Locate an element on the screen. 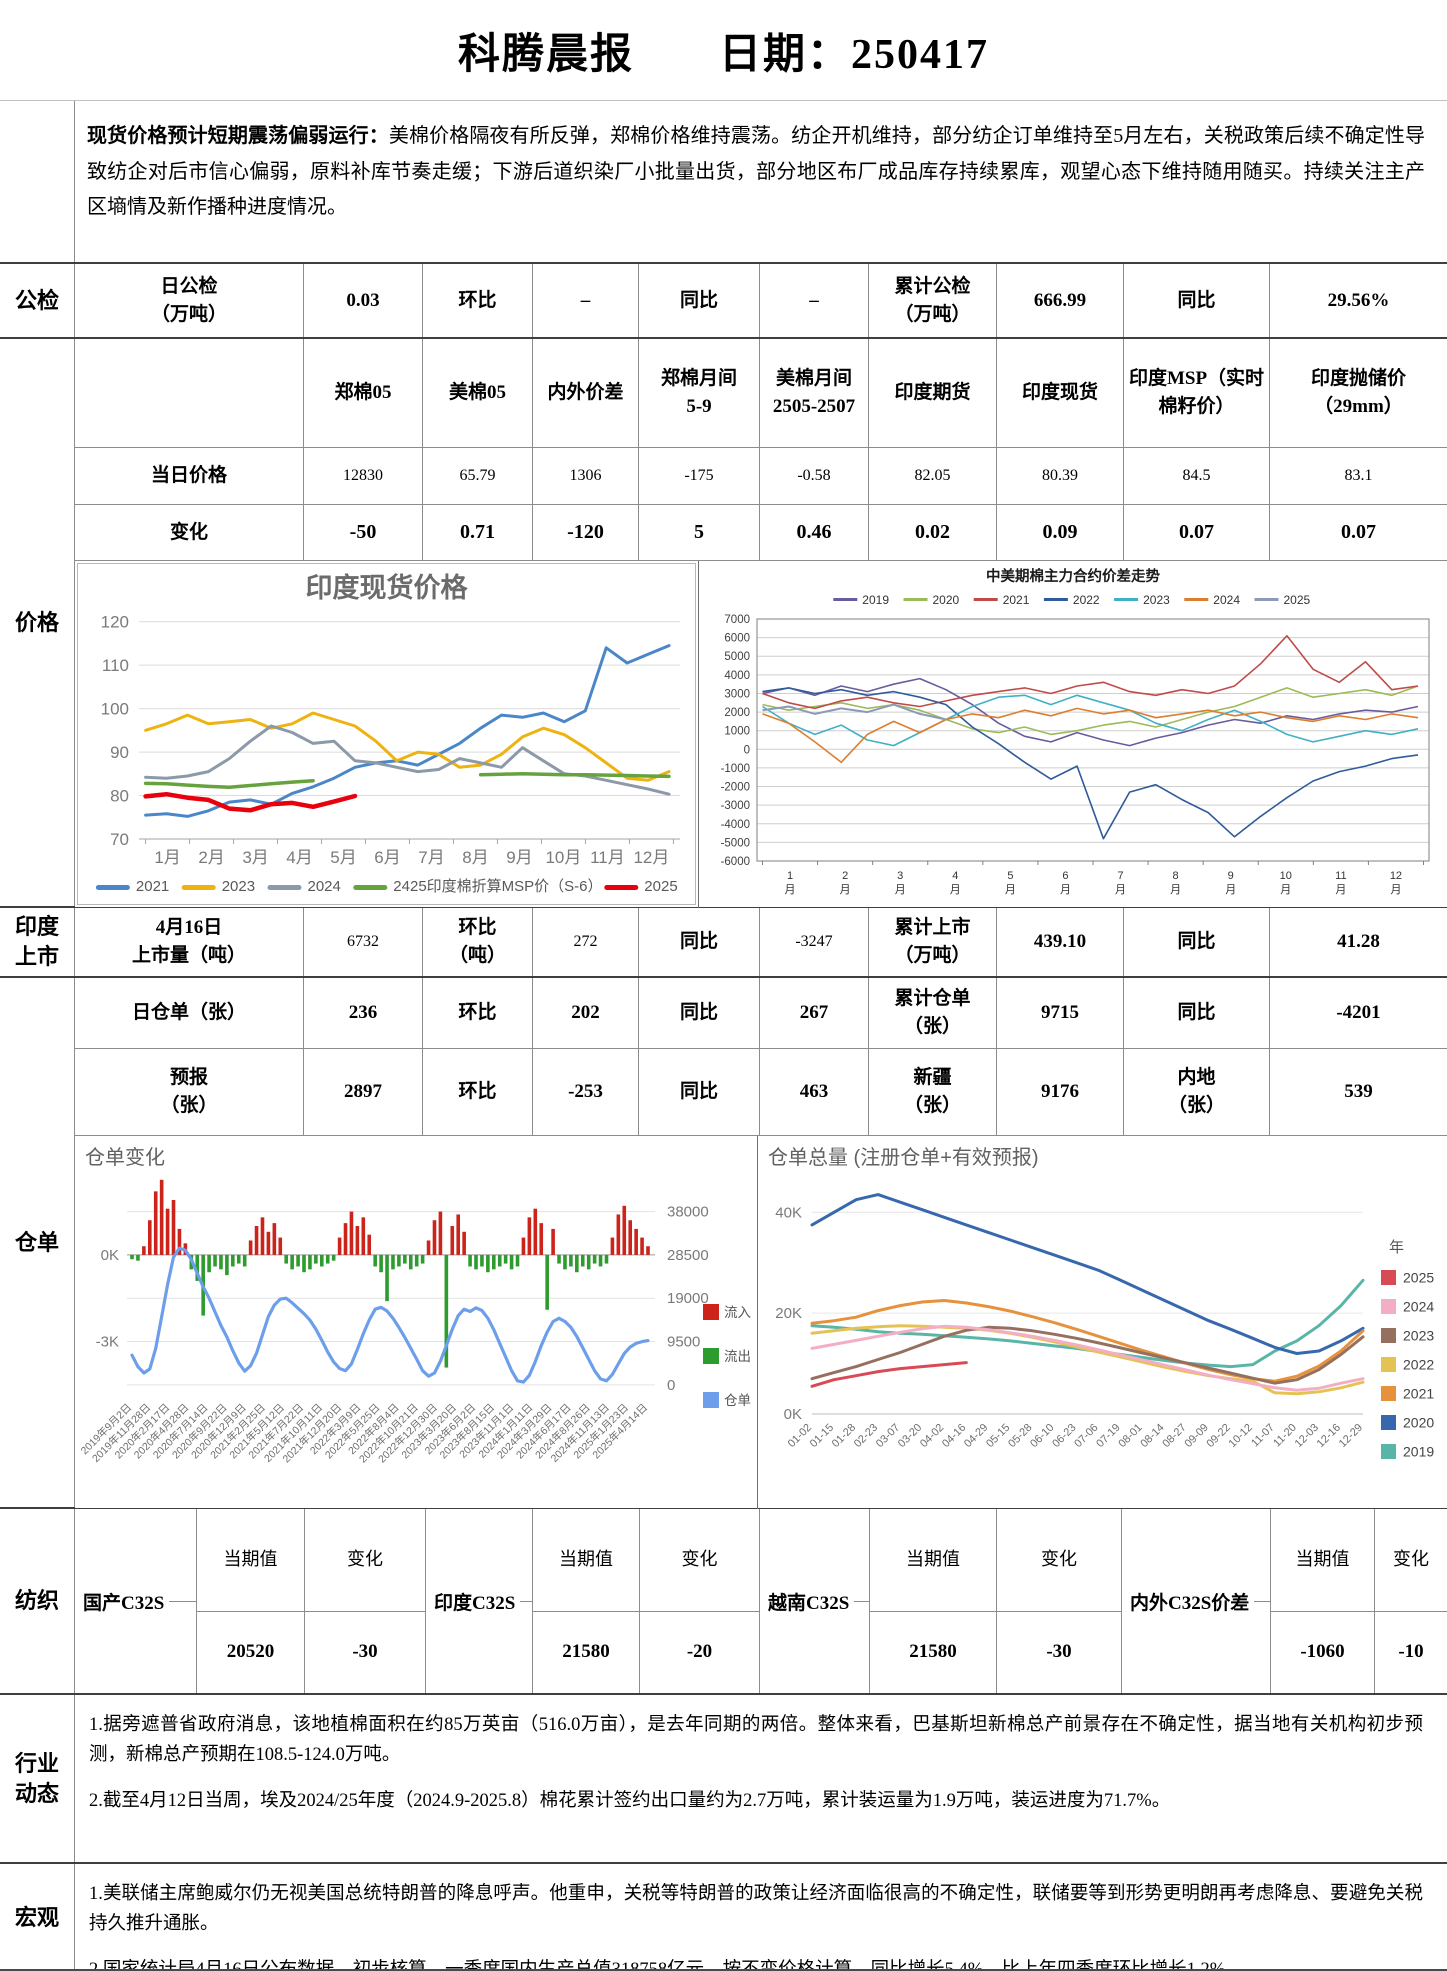  svg-text: 2025 is located at coordinates (1418, 1278).